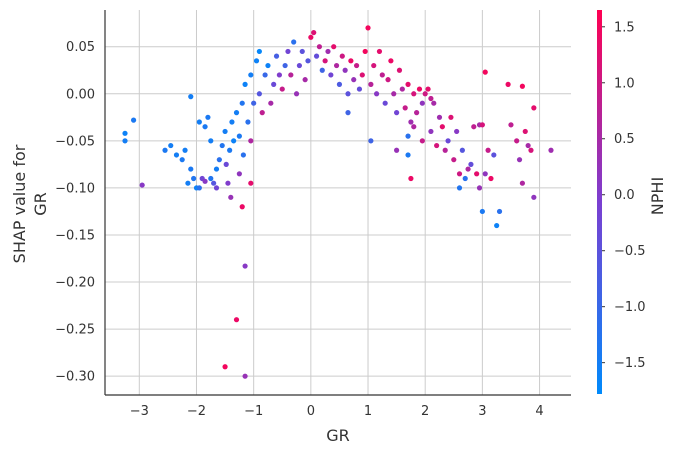  Describe the element at coordinates (624, 139) in the screenshot. I see `colorbar-tick-label: 0.5` at that location.